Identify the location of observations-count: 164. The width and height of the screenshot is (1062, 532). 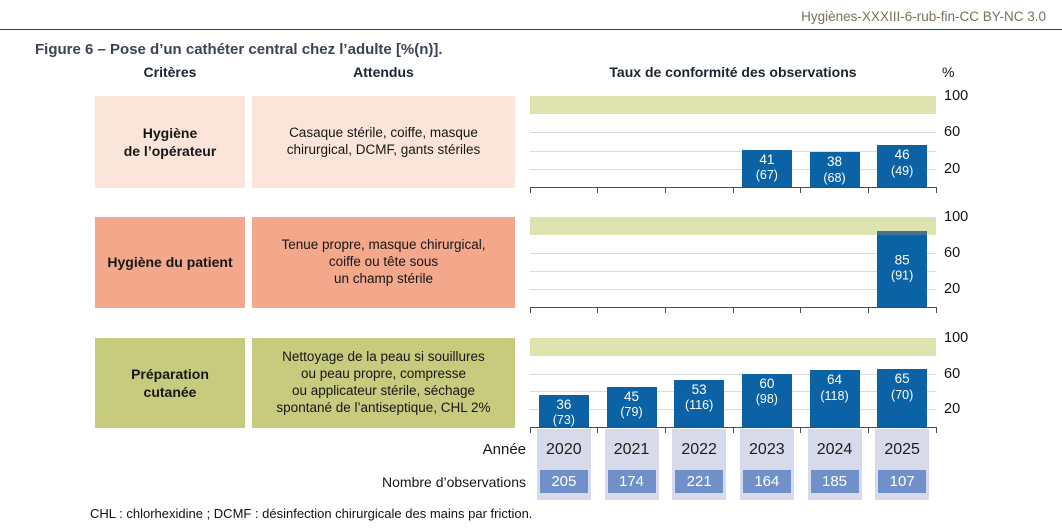
(766, 481).